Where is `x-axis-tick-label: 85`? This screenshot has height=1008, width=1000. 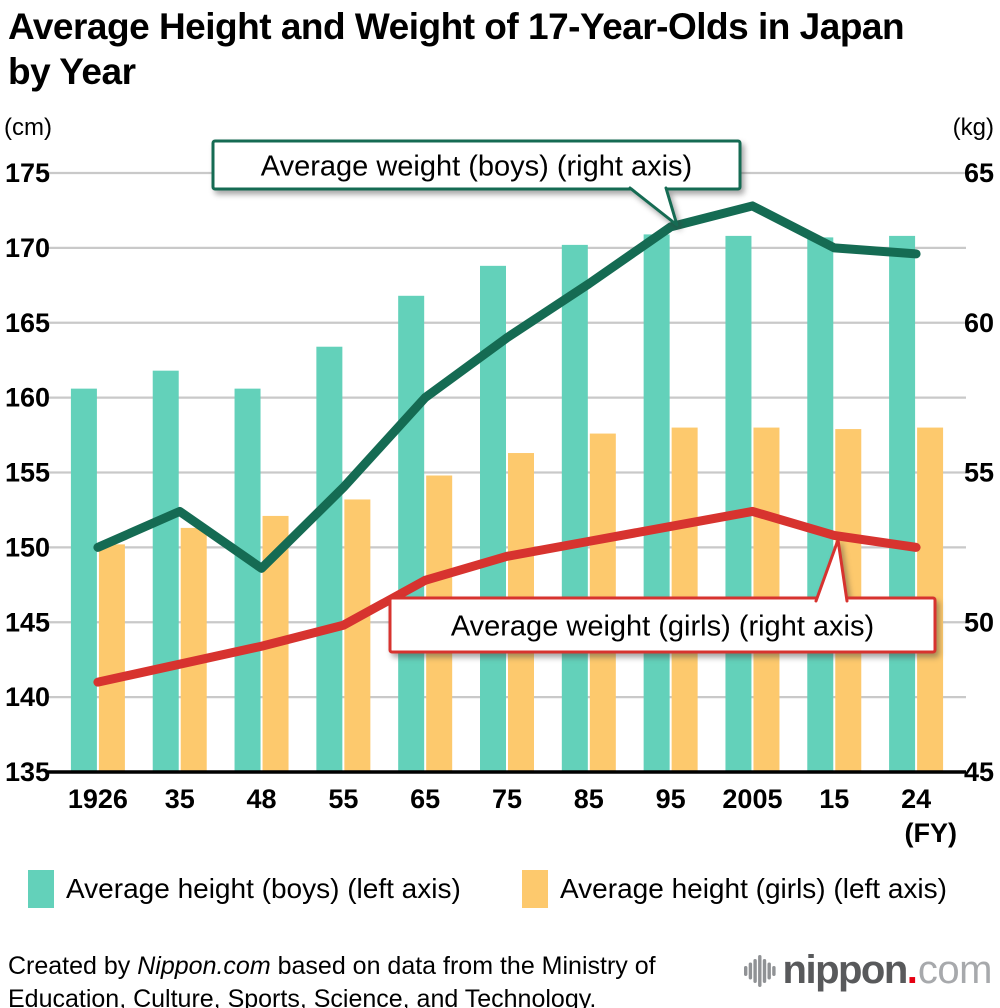 x-axis-tick-label: 85 is located at coordinates (589, 799).